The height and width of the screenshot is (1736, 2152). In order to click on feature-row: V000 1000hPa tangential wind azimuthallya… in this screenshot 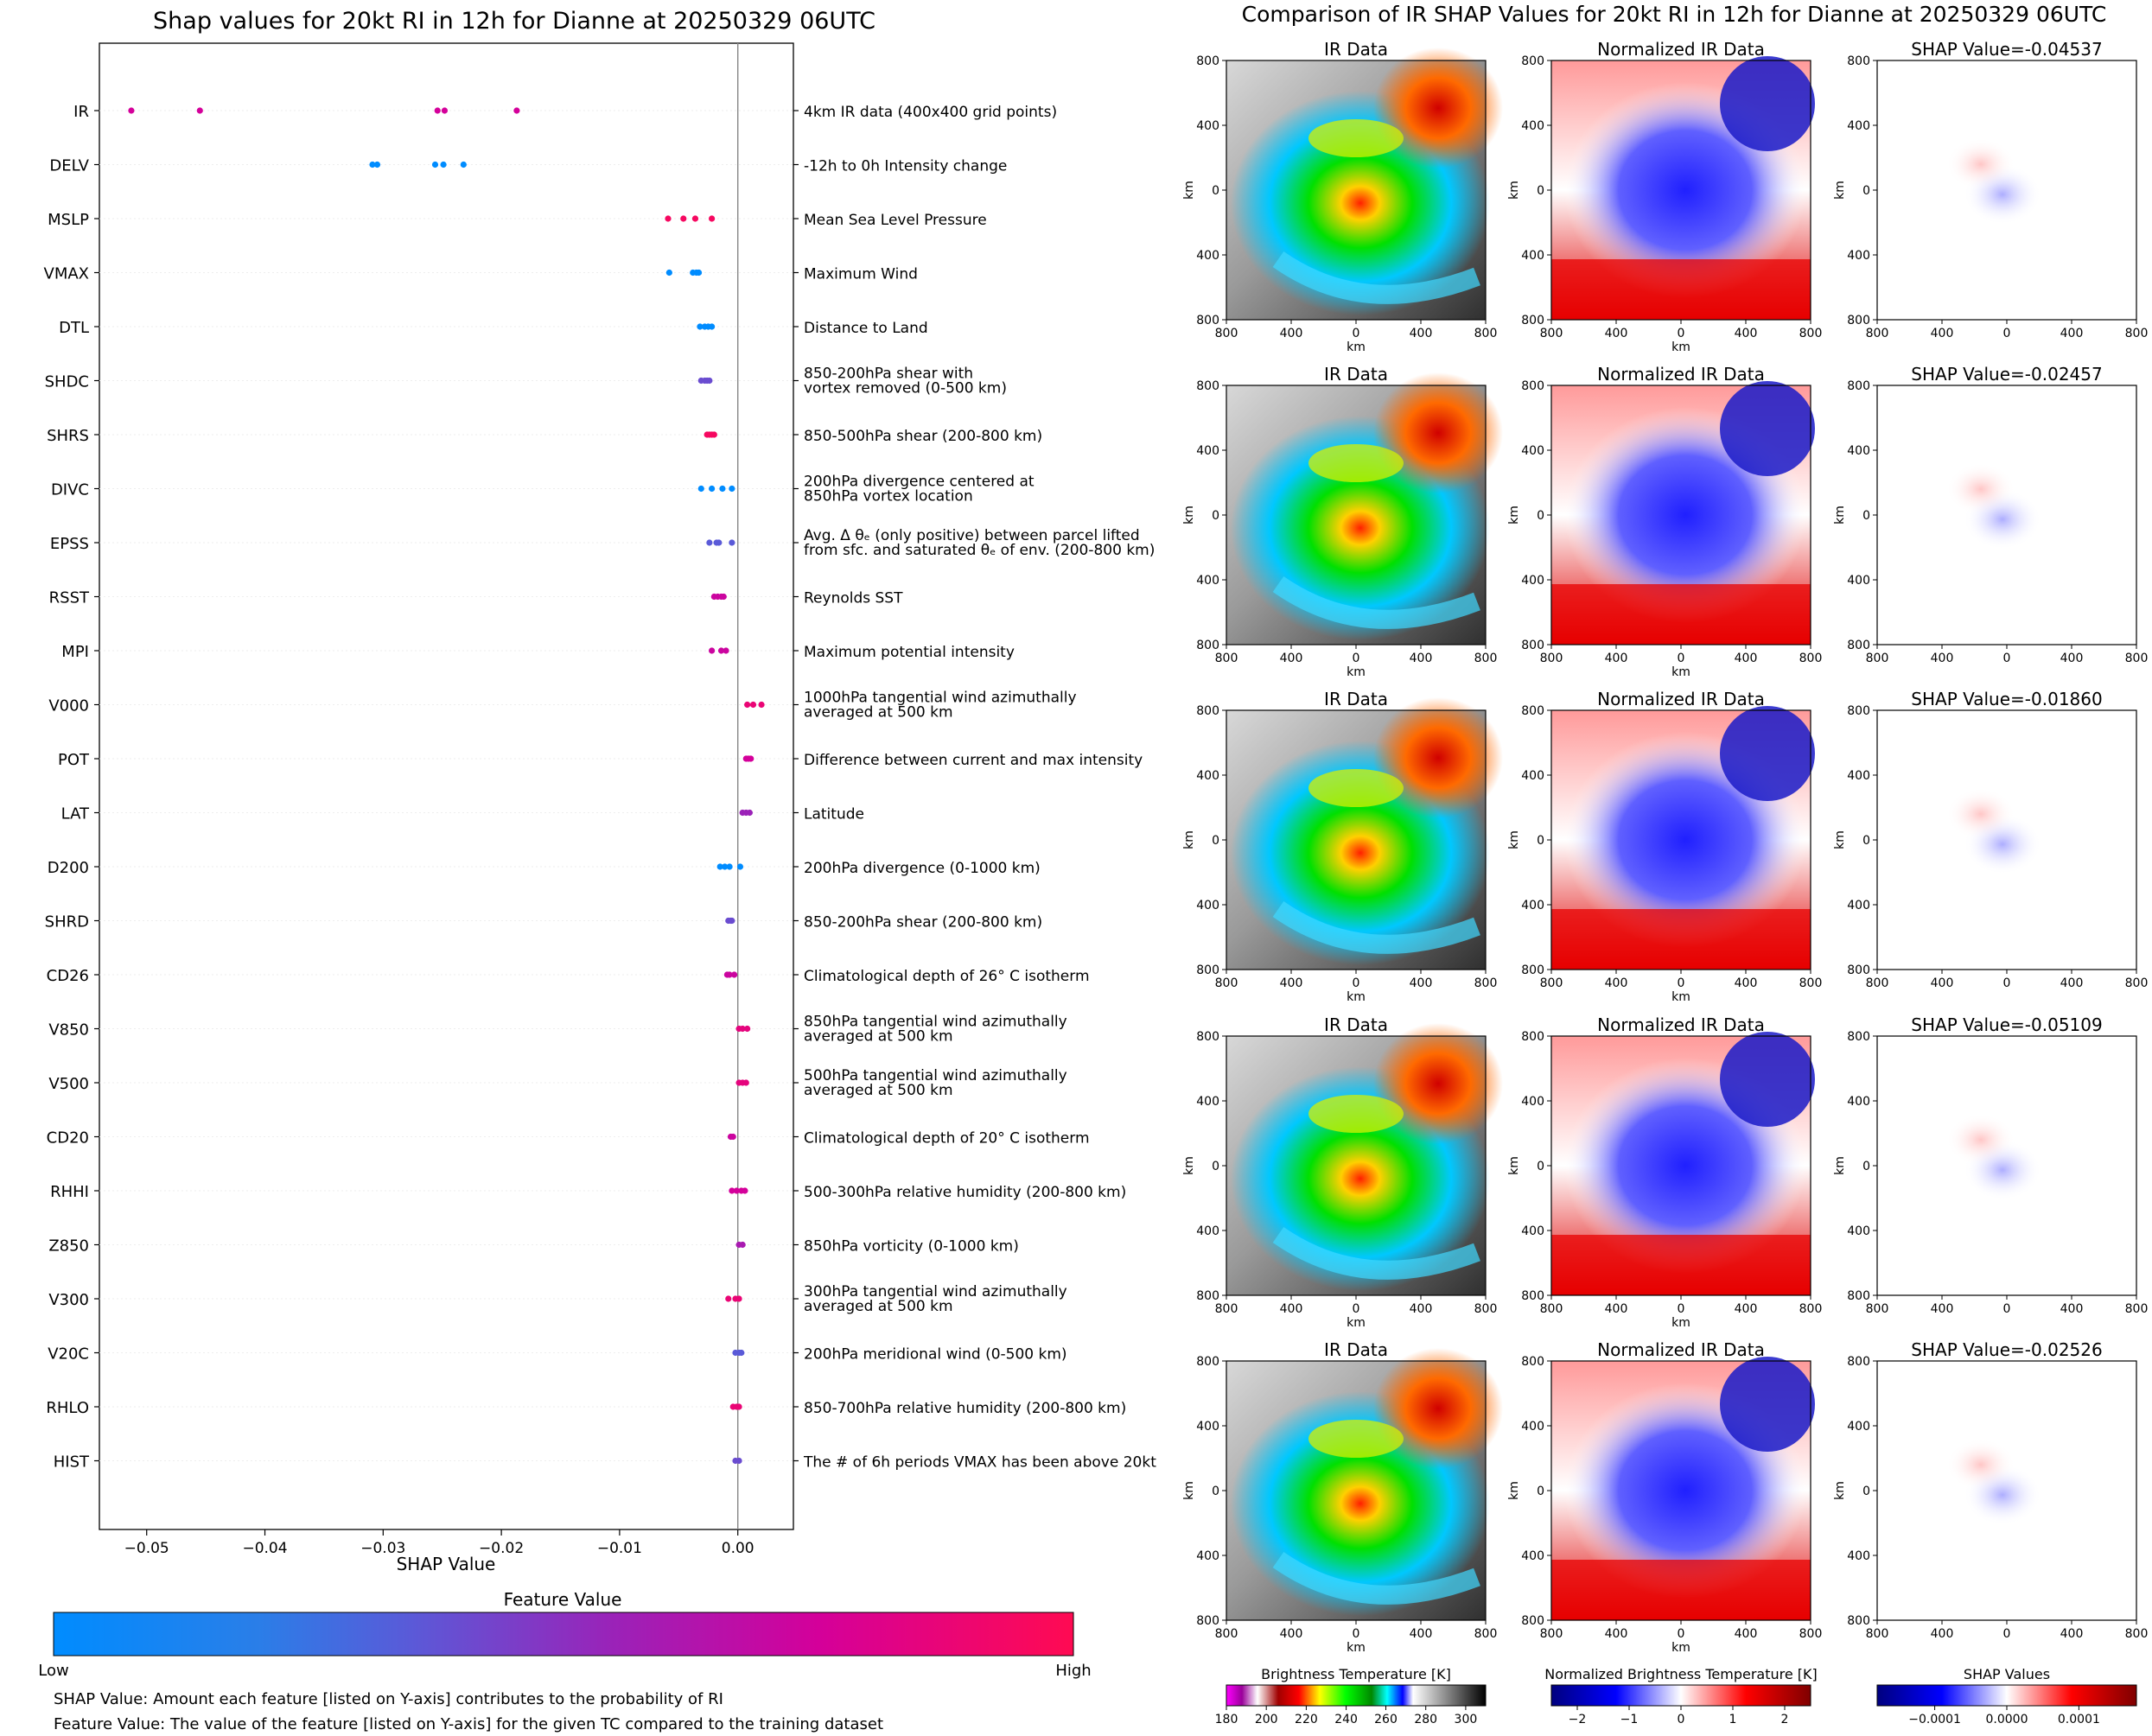, I will do `click(562, 706)`.